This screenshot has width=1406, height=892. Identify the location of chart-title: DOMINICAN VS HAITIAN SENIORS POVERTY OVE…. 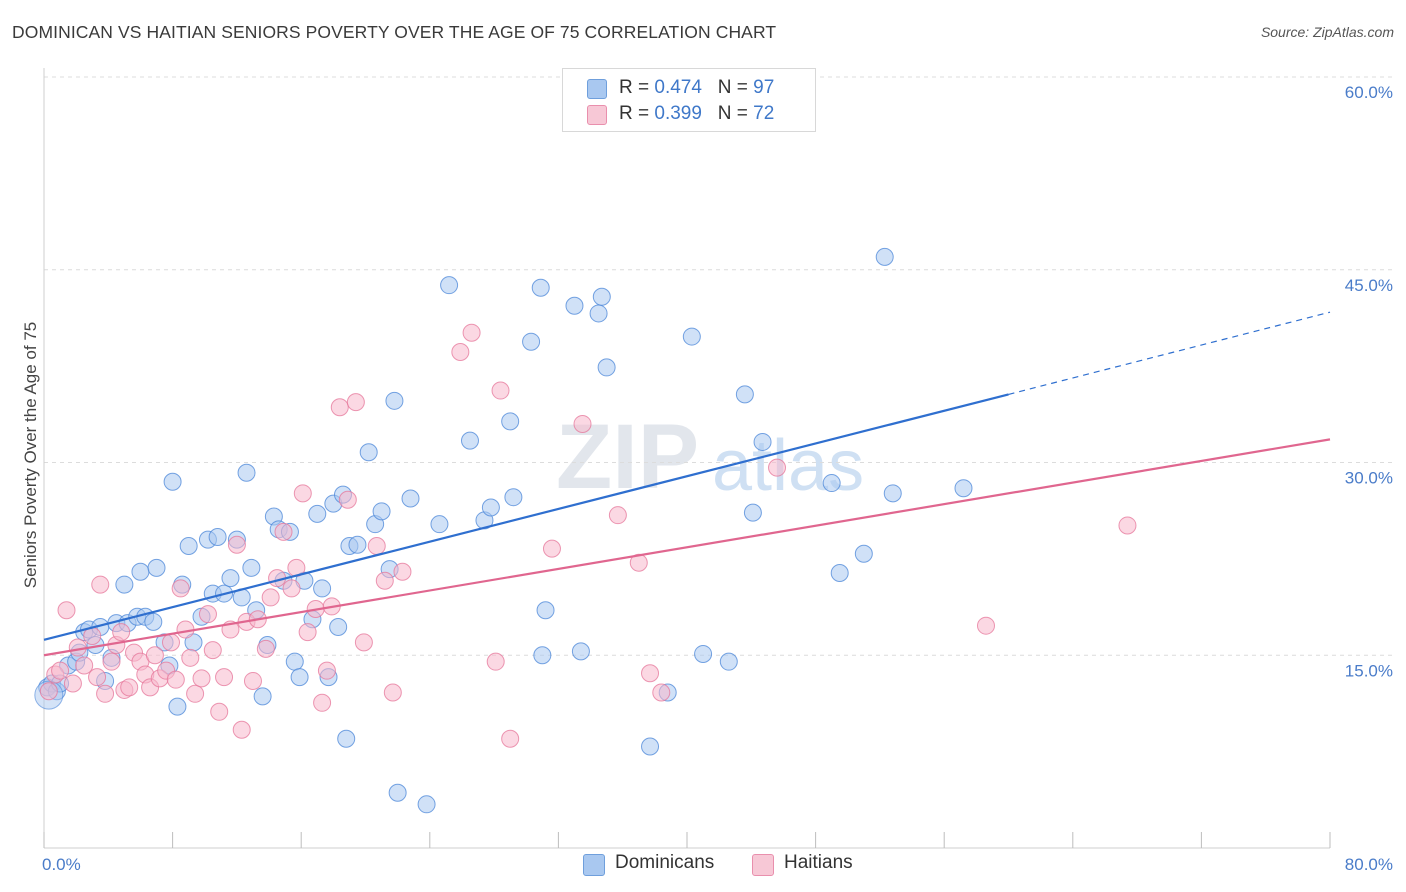
(394, 32).